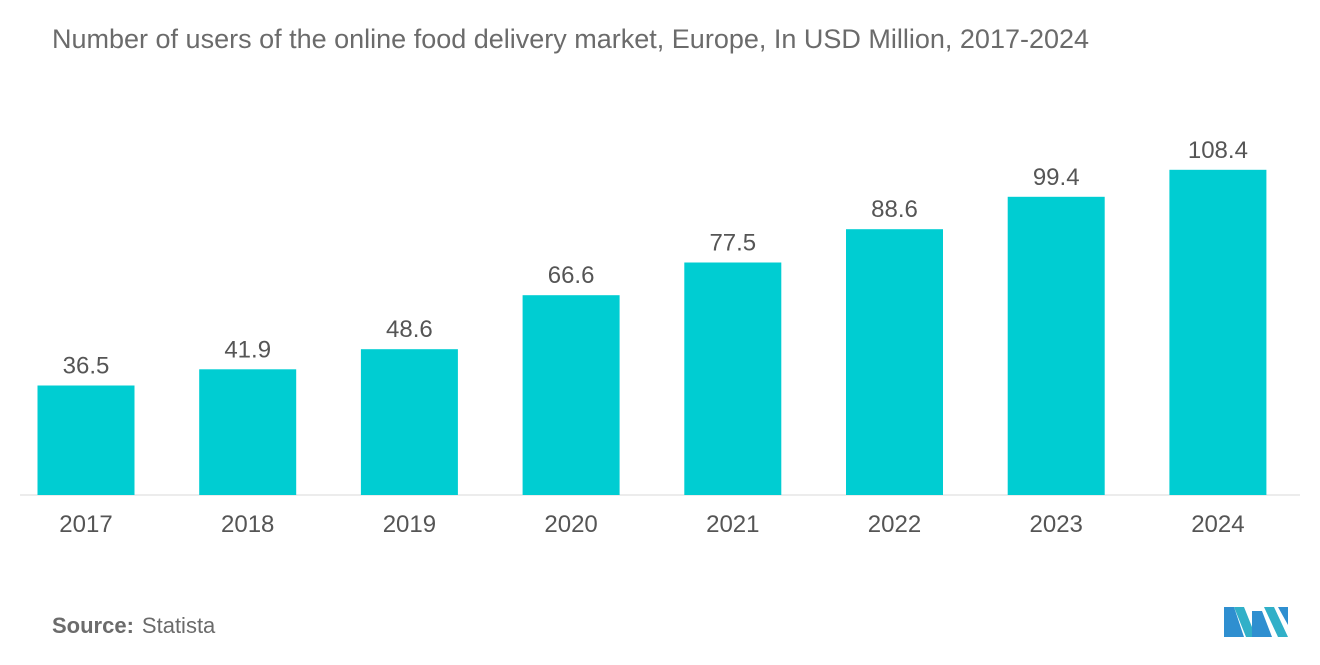  Describe the element at coordinates (85, 524) in the screenshot. I see `x-tick-label-2017: 2017` at that location.